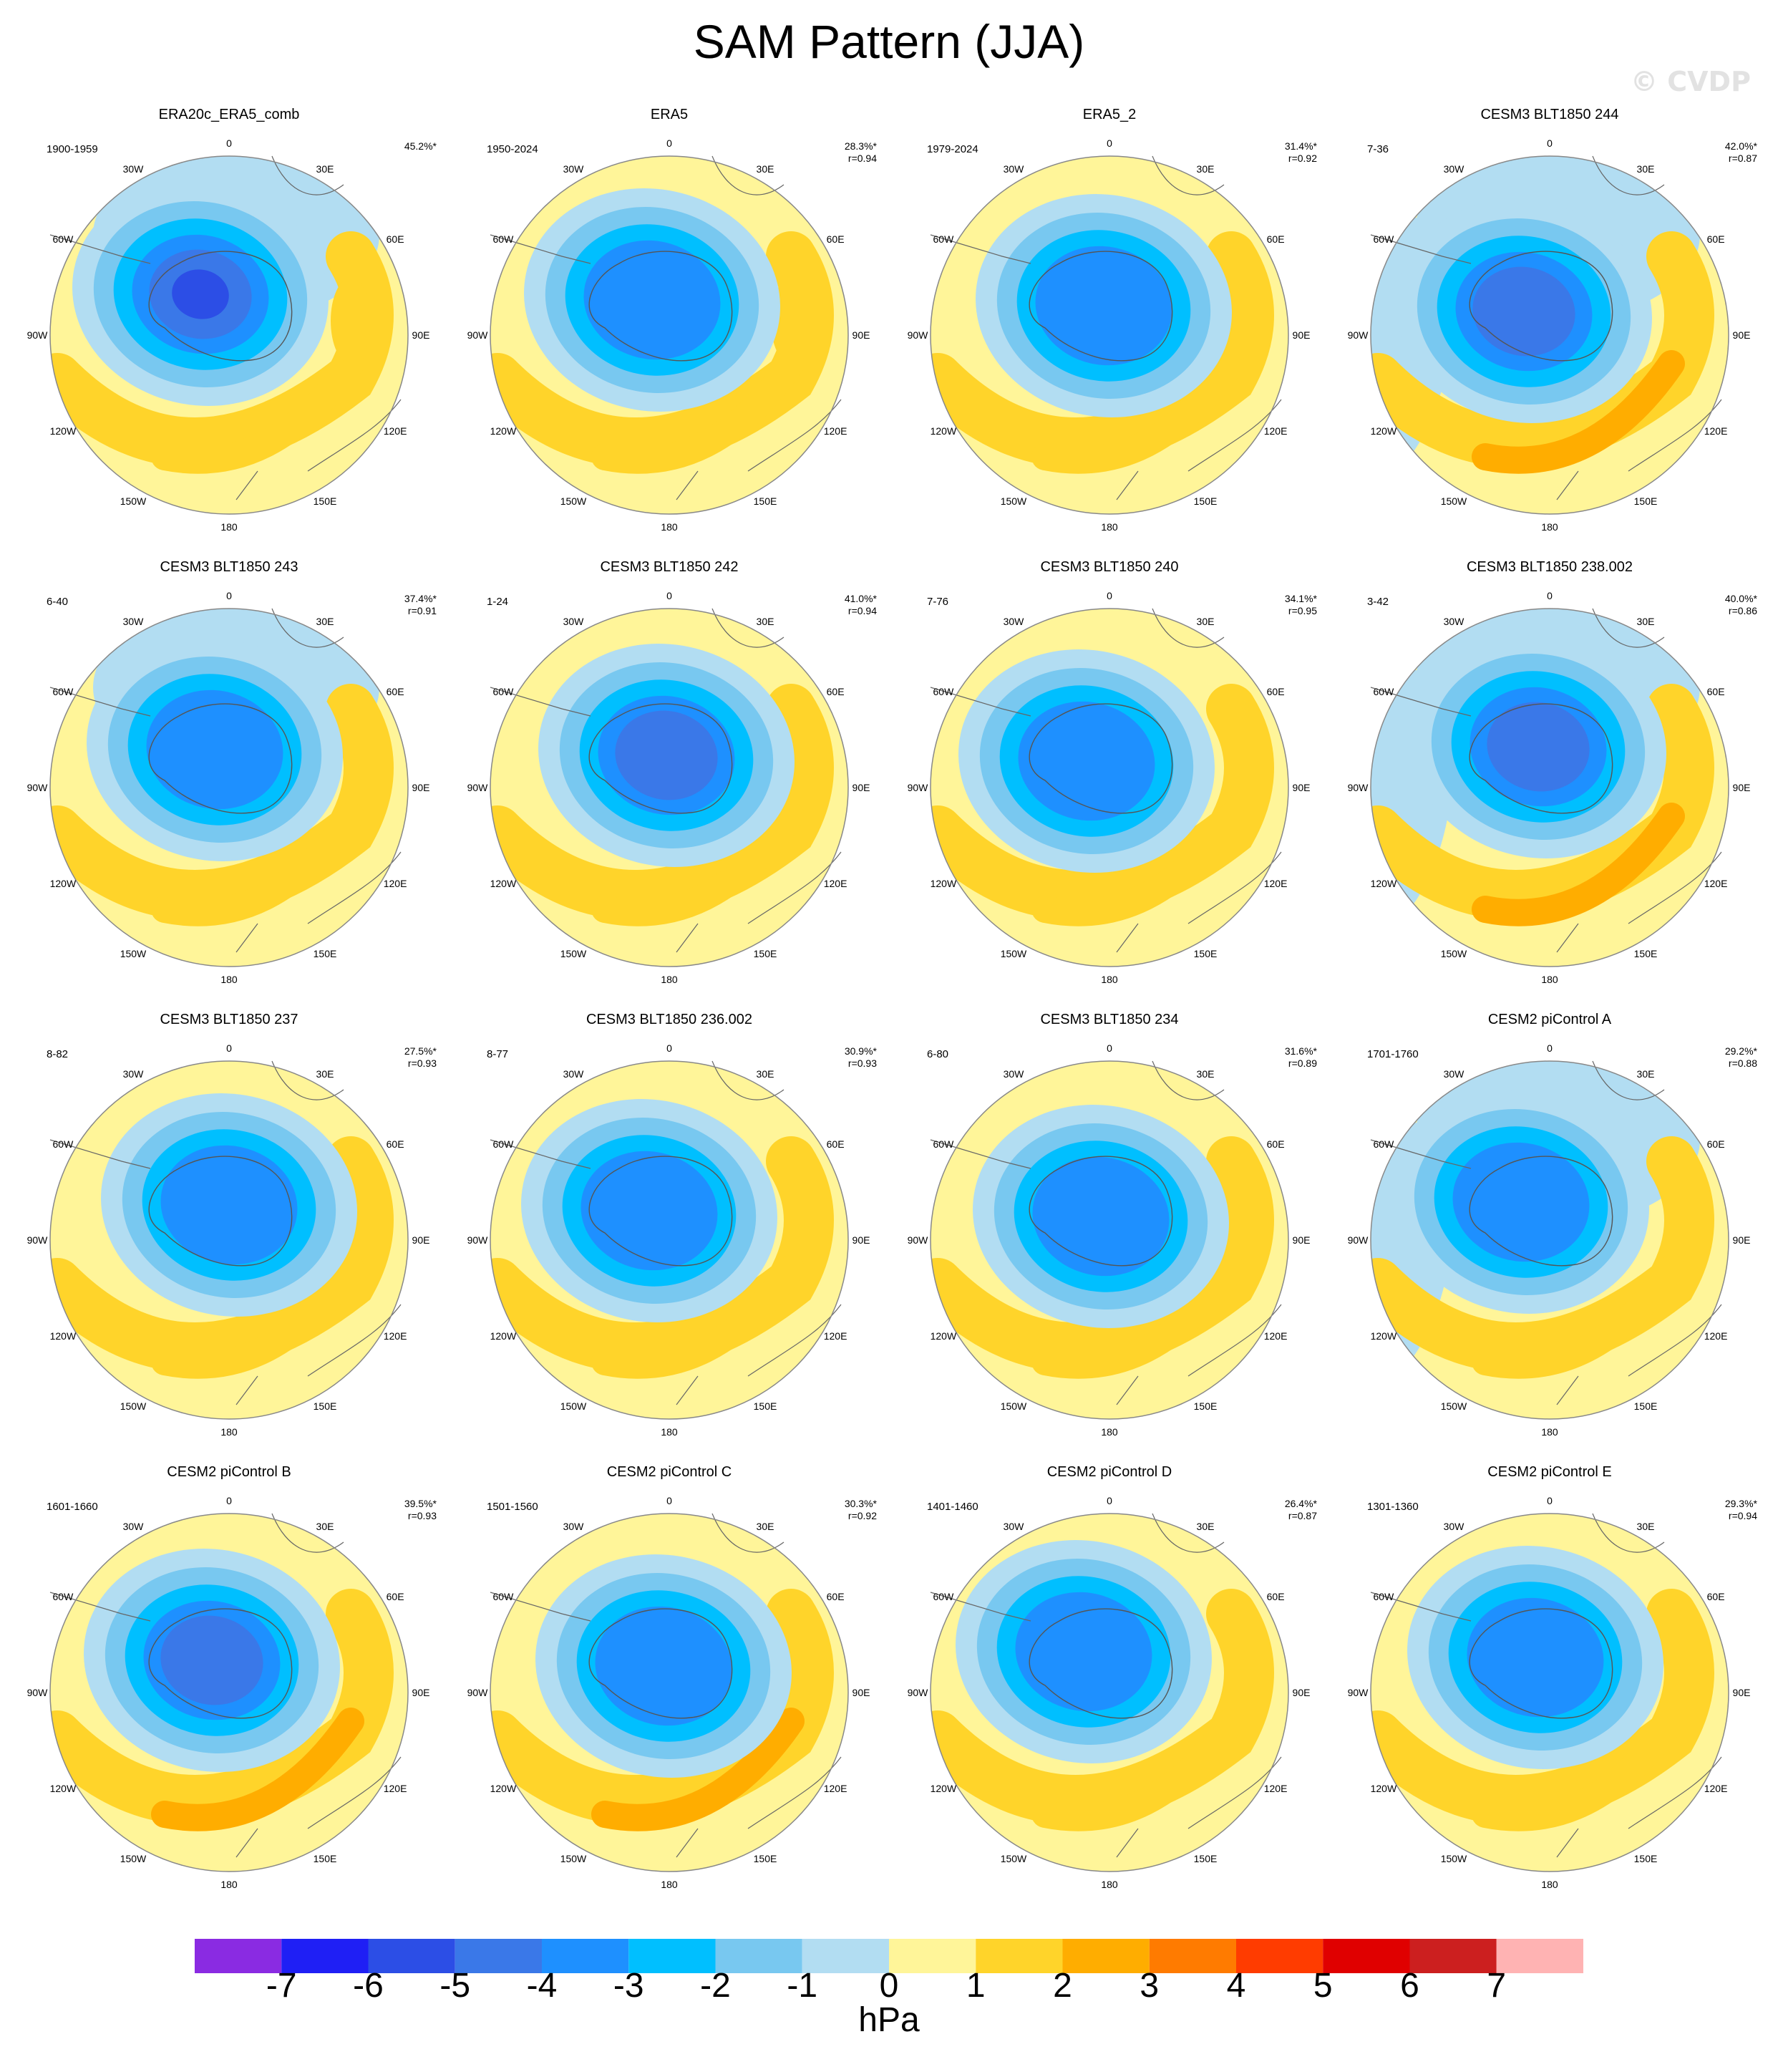 The width and height of the screenshot is (1778, 2072). I want to click on panel-variance-explained: 39.5%* r=0.93, so click(420, 1510).